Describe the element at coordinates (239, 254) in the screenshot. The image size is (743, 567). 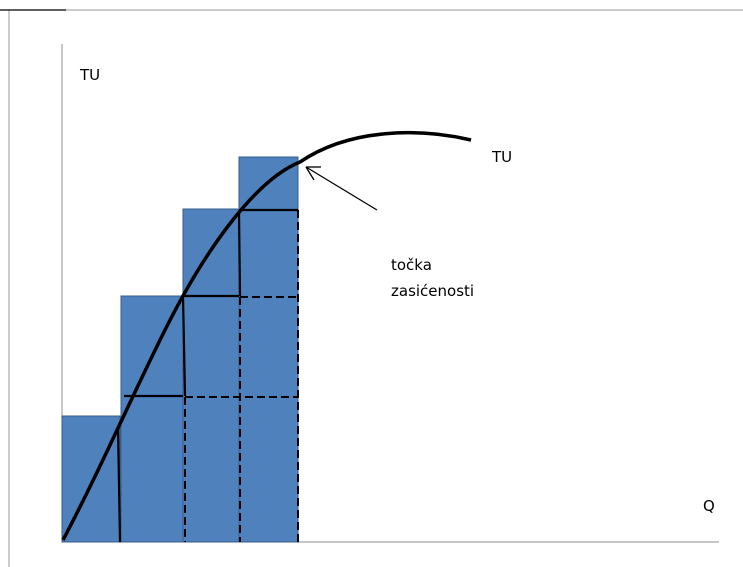
I see `increment-line-3-vertical` at that location.